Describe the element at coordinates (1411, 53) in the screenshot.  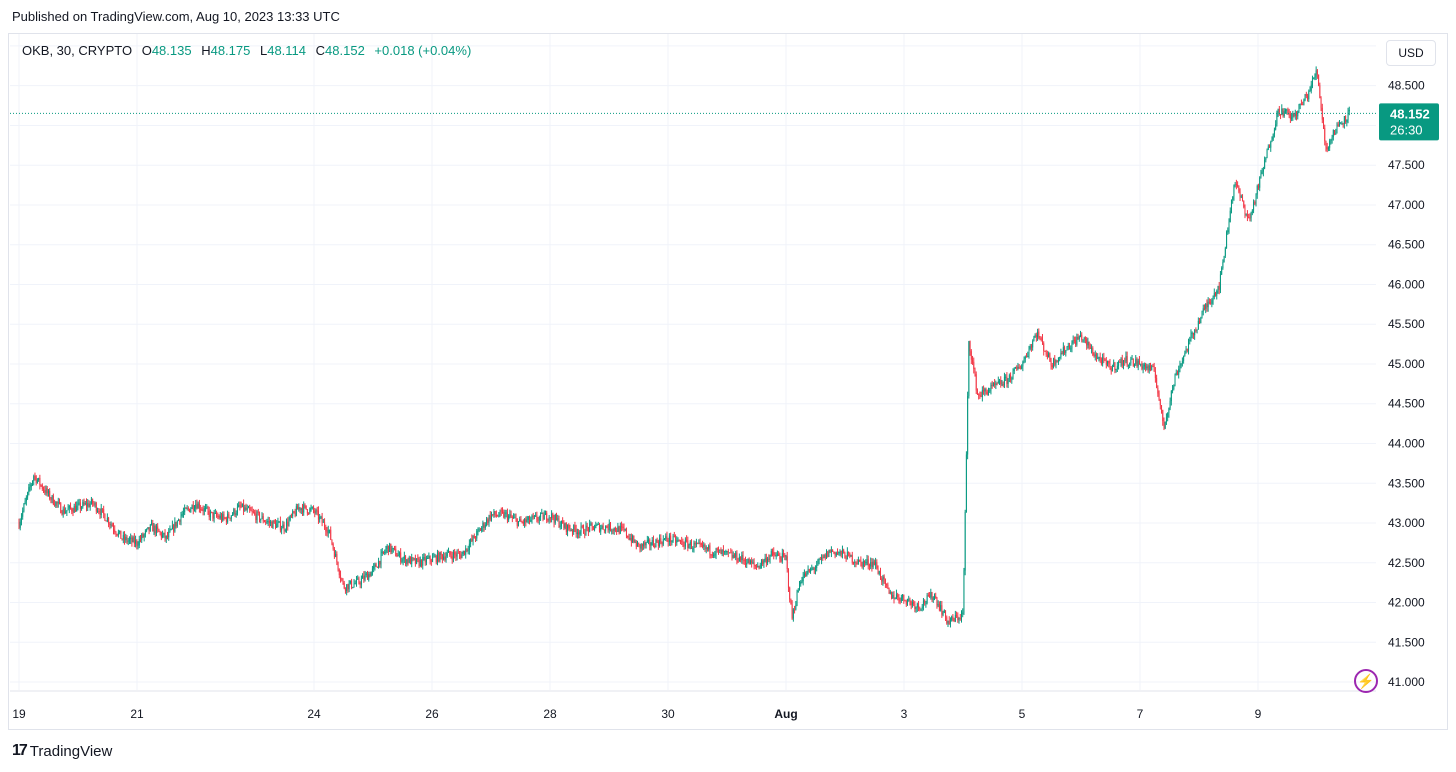
I see `currency-button: USD` at that location.